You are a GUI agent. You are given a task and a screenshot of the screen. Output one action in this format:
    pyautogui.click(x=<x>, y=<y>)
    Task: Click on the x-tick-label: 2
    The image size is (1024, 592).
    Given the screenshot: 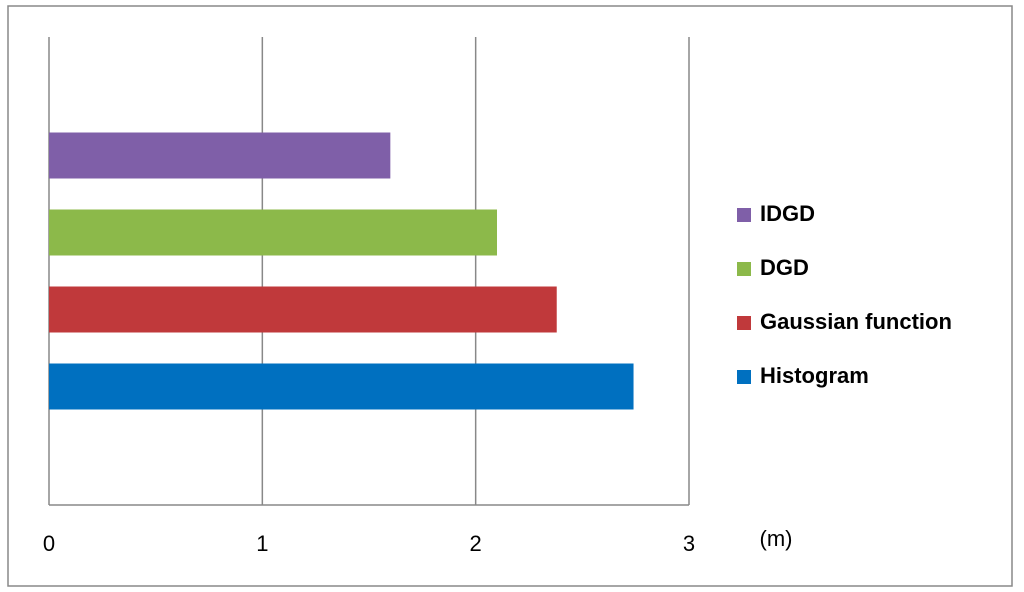 What is the action you would take?
    pyautogui.click(x=476, y=543)
    